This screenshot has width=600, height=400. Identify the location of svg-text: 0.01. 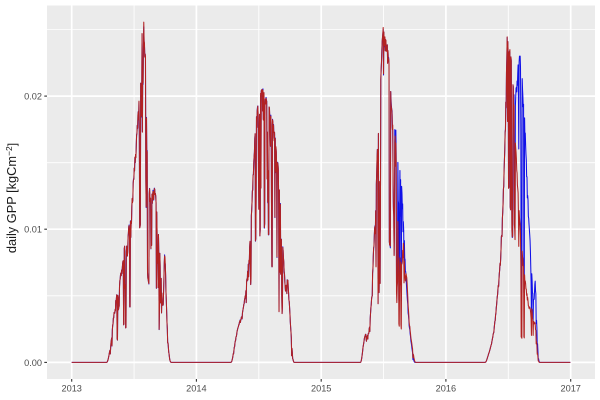
(33, 230).